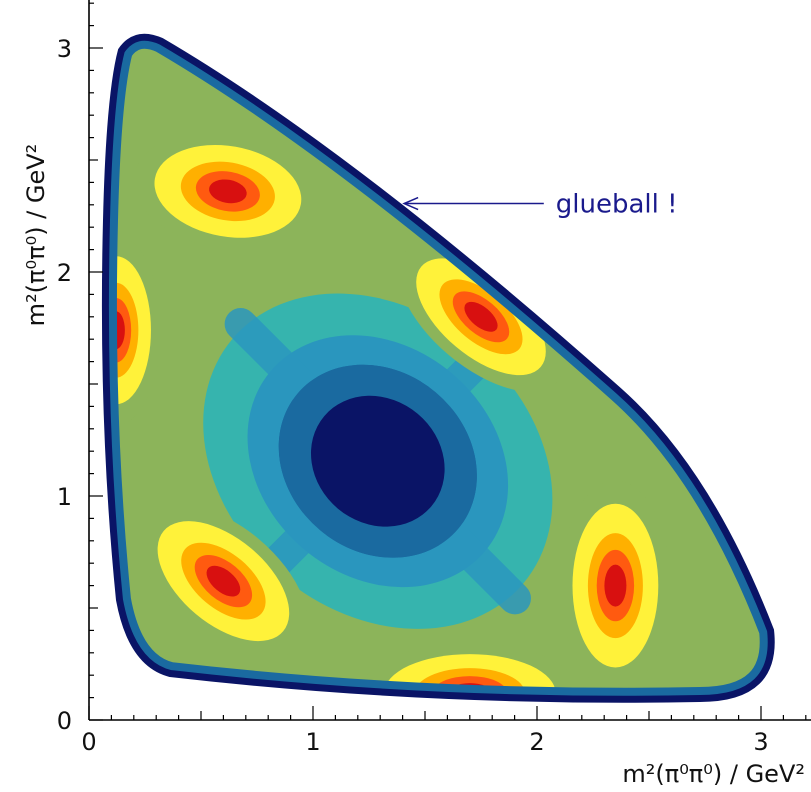  I want to click on x-tick-label: 3, so click(760, 742).